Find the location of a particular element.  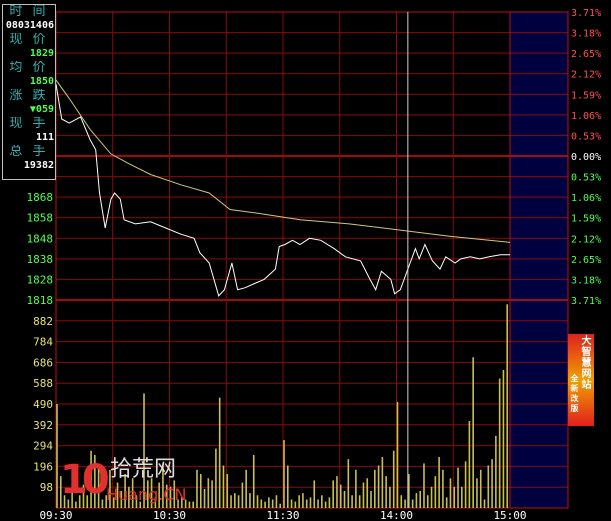

volume-tick-label: 882 is located at coordinates (43, 321).